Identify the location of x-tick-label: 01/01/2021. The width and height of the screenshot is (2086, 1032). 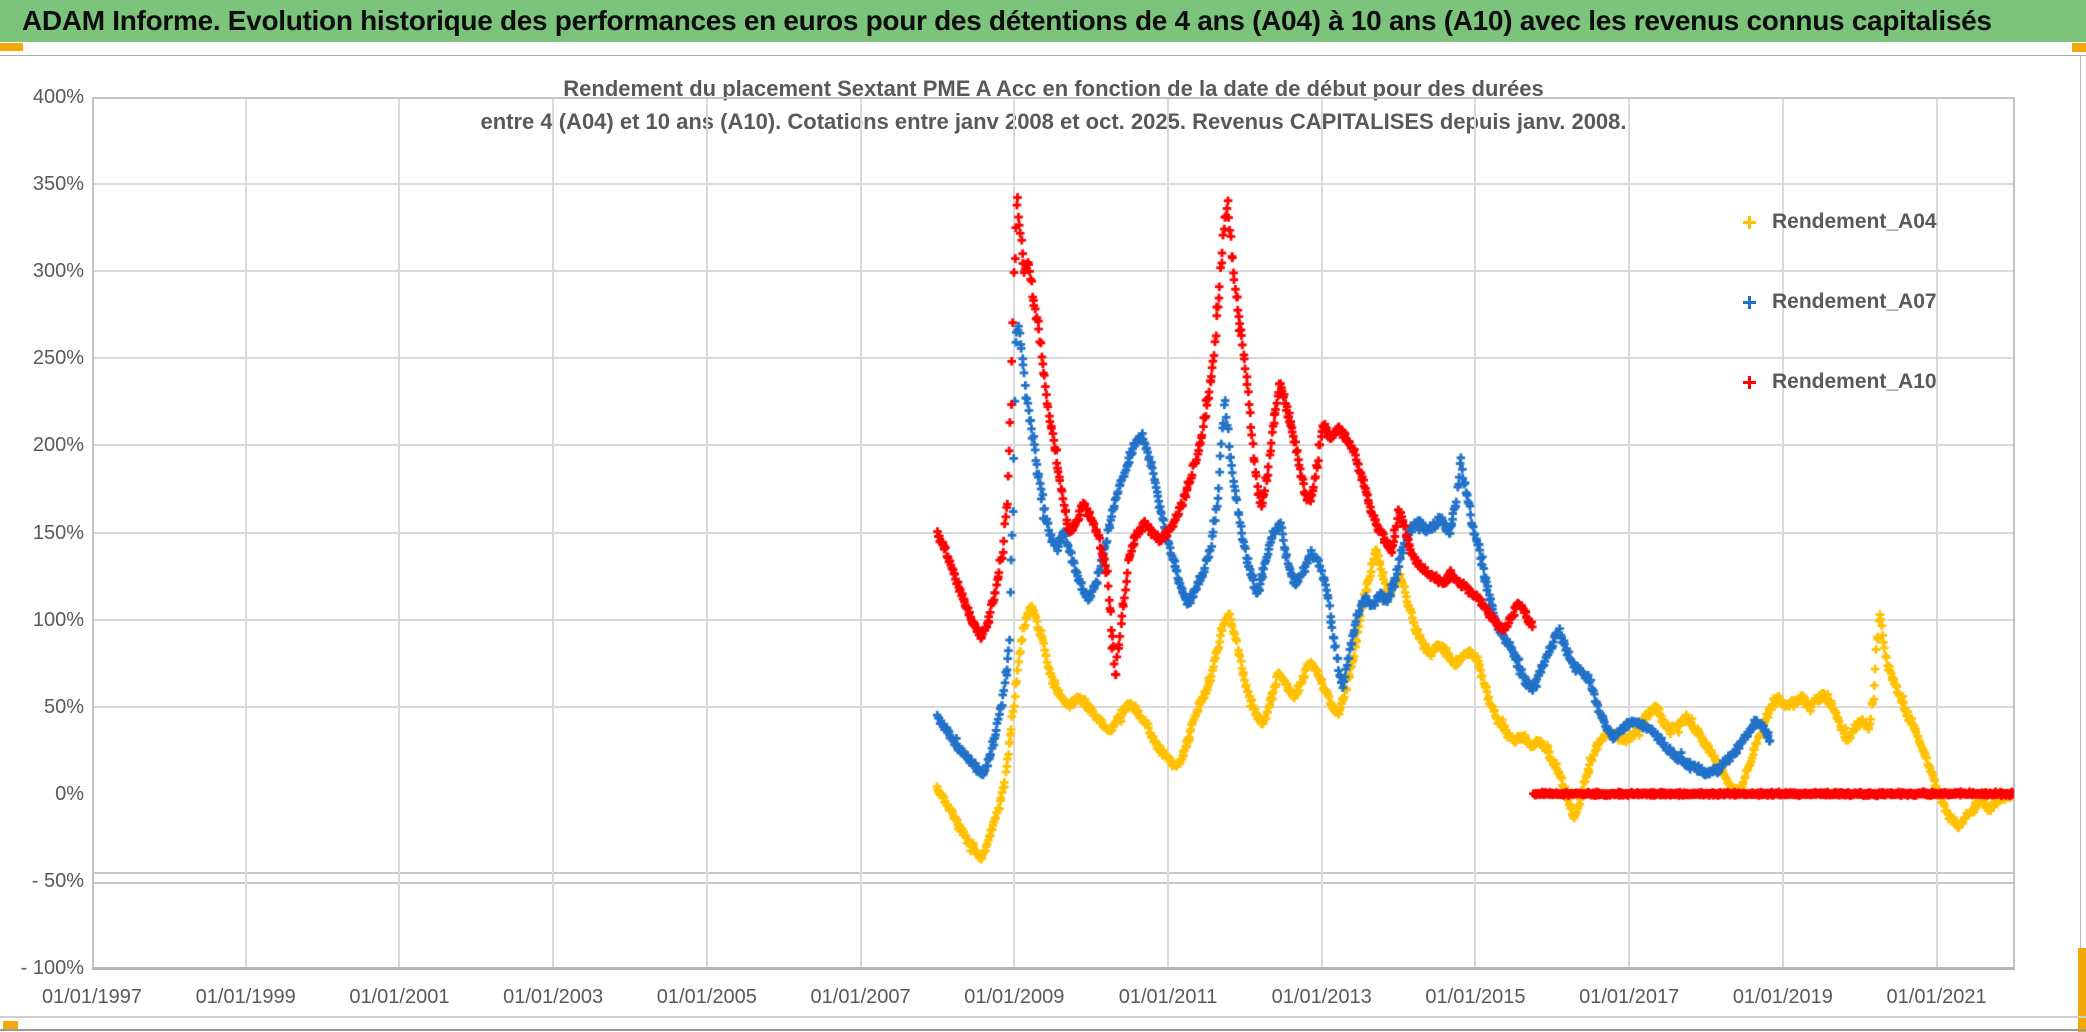
(1936, 997).